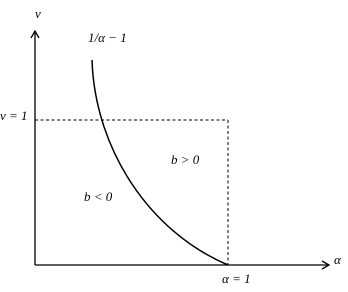 Image resolution: width=348 pixels, height=292 pixels. Describe the element at coordinates (14, 115) in the screenshot. I see `v-tick-label: v = 1` at that location.